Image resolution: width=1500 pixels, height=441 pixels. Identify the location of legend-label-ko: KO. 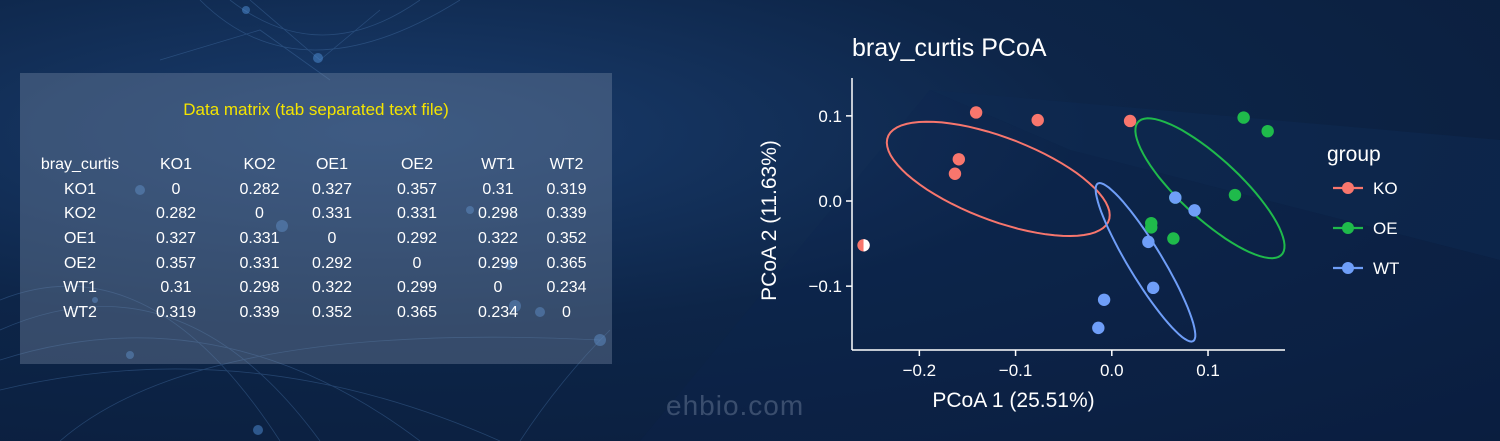
(1385, 188).